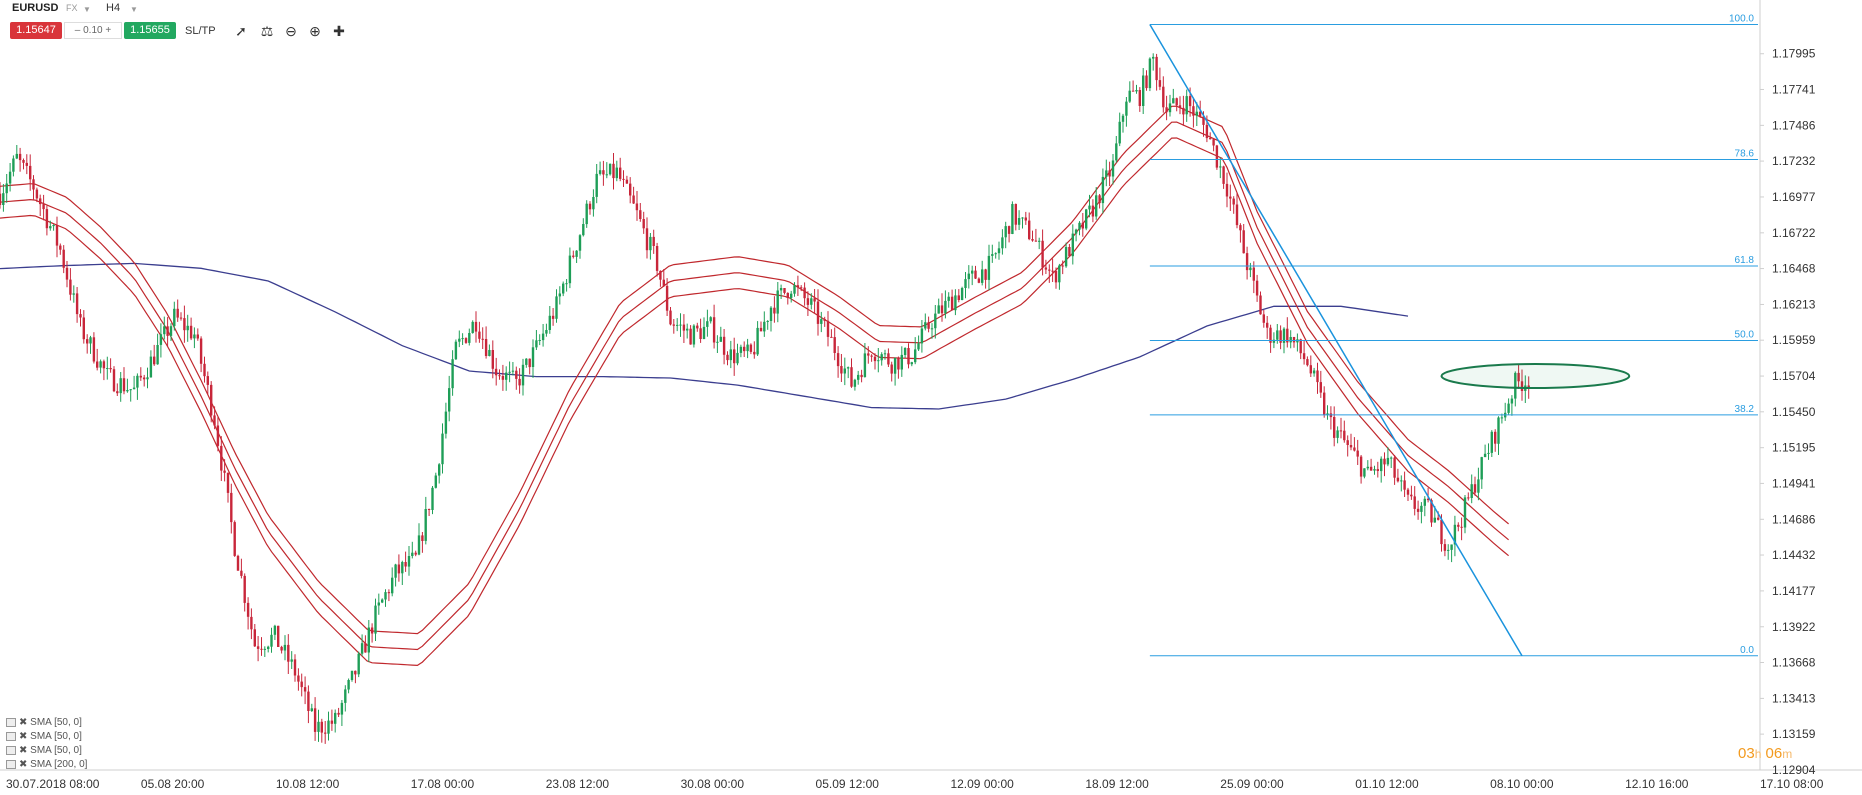 Image resolution: width=1862 pixels, height=795 pixels. Describe the element at coordinates (315, 31) in the screenshot. I see `zoom-in-icon: ⊕` at that location.